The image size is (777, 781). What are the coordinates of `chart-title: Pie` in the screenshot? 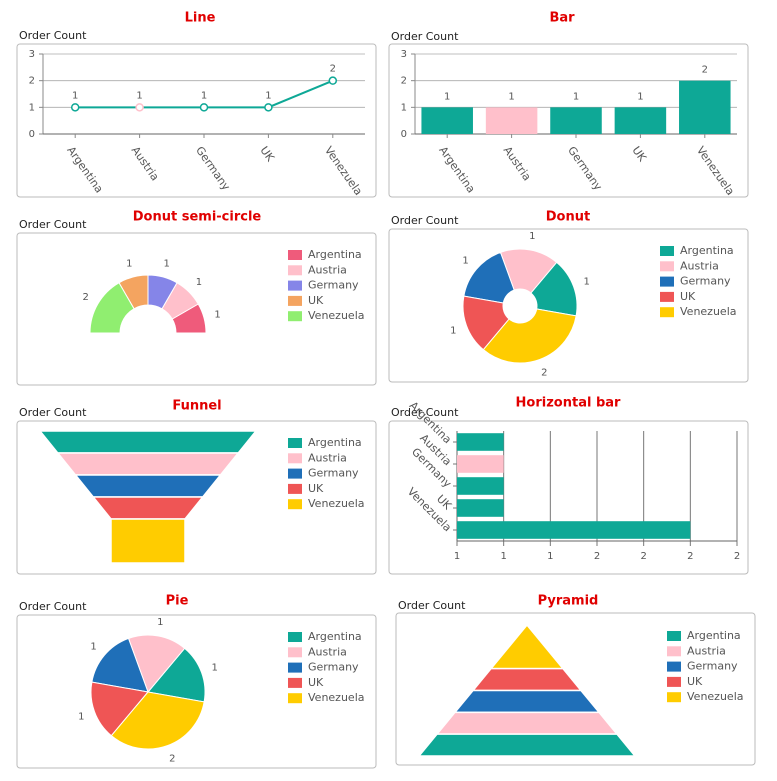 It's located at (177, 601).